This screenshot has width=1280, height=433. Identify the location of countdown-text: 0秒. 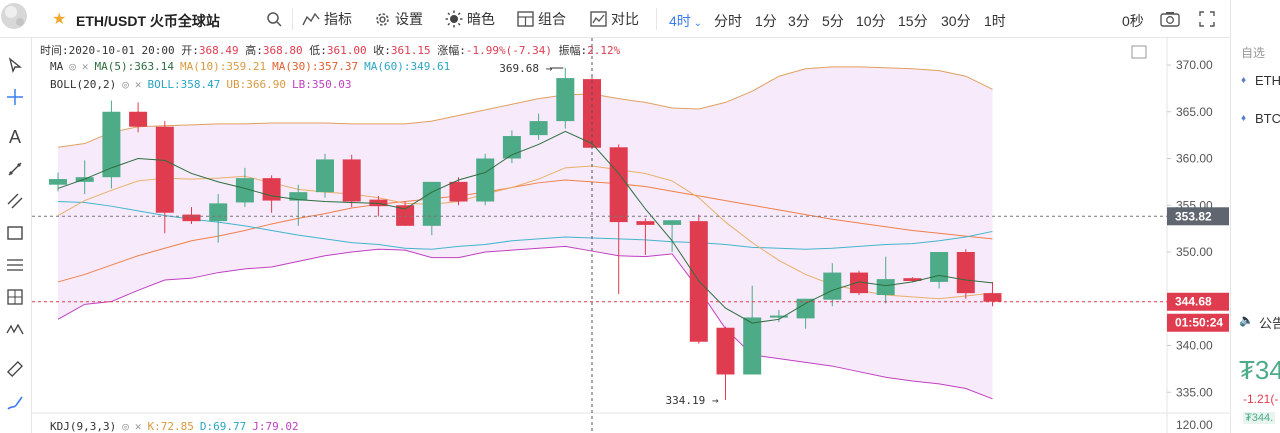
(1133, 21).